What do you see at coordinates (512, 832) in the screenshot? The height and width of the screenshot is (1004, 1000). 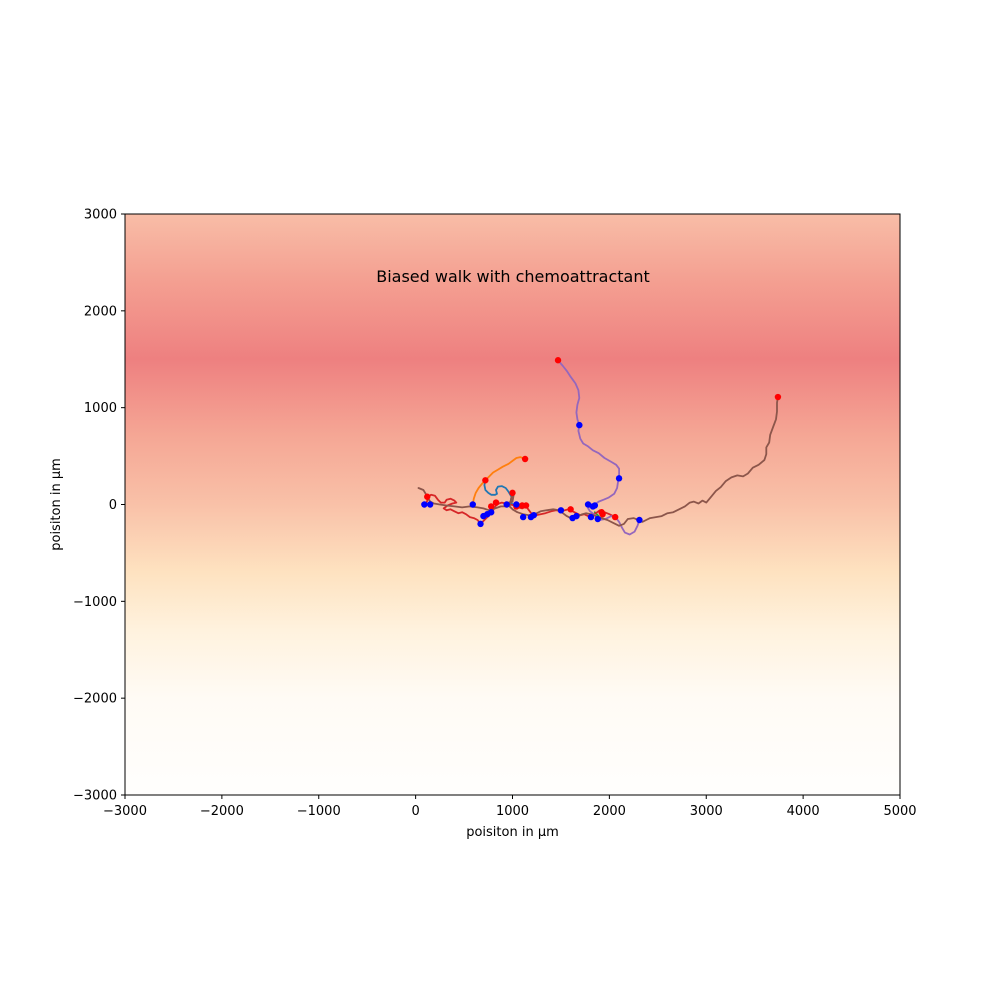 I see `x-axis-label: poisiton in µm` at bounding box center [512, 832].